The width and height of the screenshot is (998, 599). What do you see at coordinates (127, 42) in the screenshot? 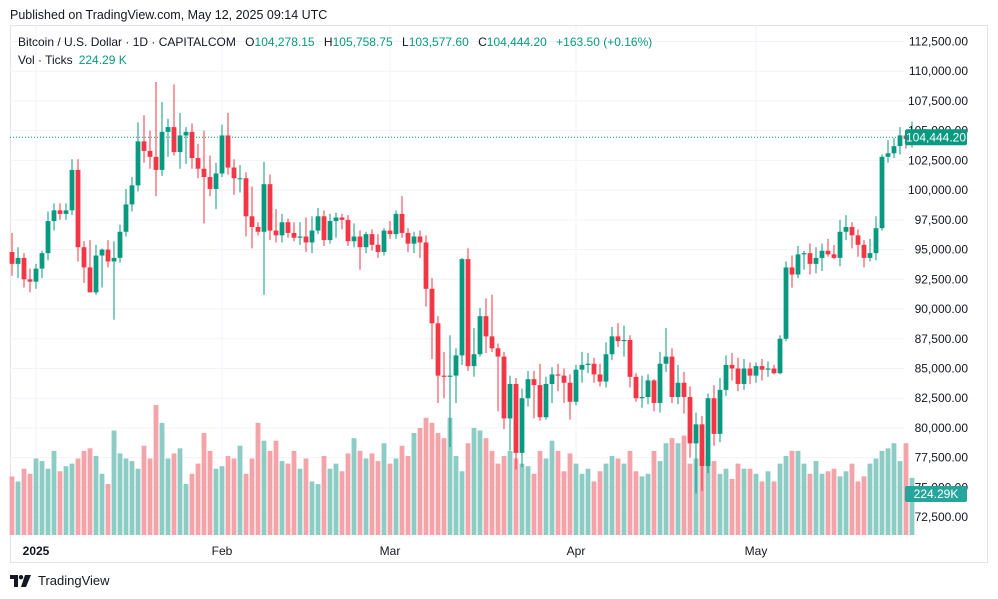
I see `symbol-name: Bitcoin / U.S. Dollar · 1D · CAPITALCOM` at bounding box center [127, 42].